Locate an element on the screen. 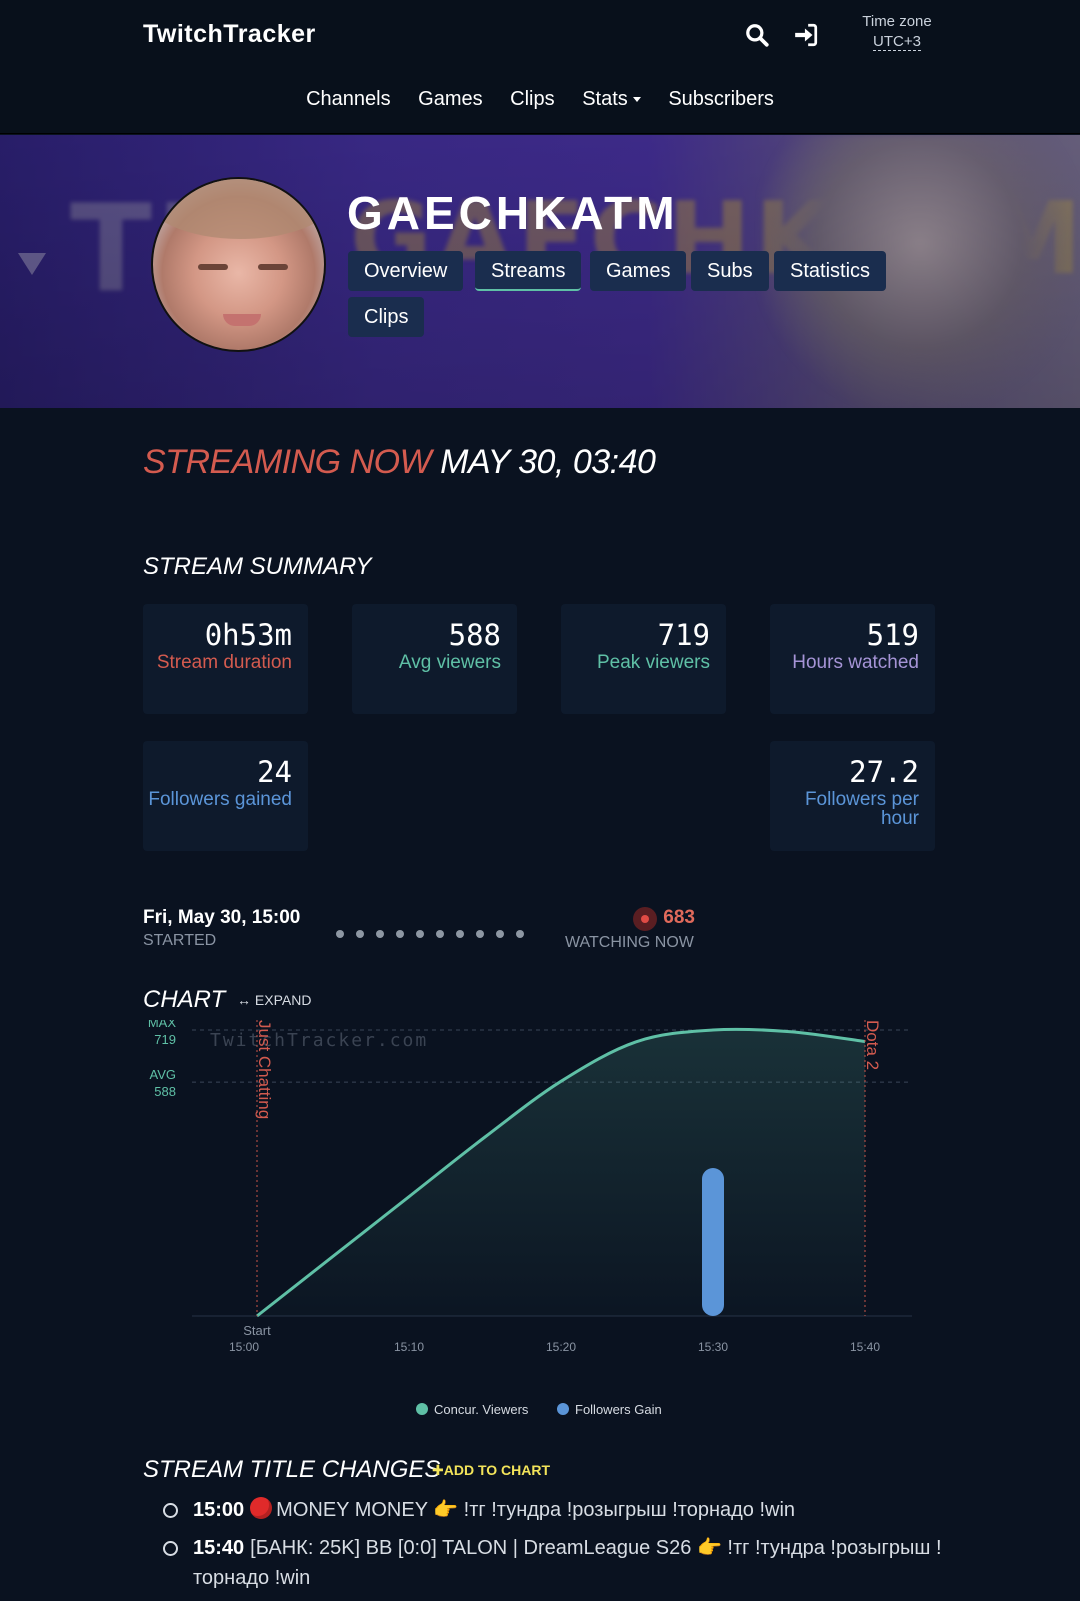 This screenshot has height=1601, width=1080. legend-label: Followers Gain is located at coordinates (618, 1409).